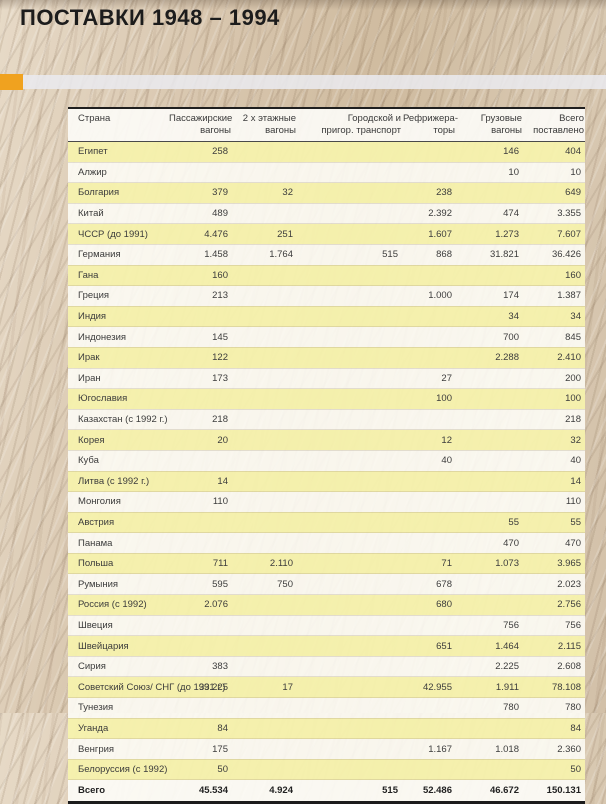 Image resolution: width=606 pixels, height=804 pixels. What do you see at coordinates (326, 626) in the screenshot?
I see `table-row: Швеция 756 756` at bounding box center [326, 626].